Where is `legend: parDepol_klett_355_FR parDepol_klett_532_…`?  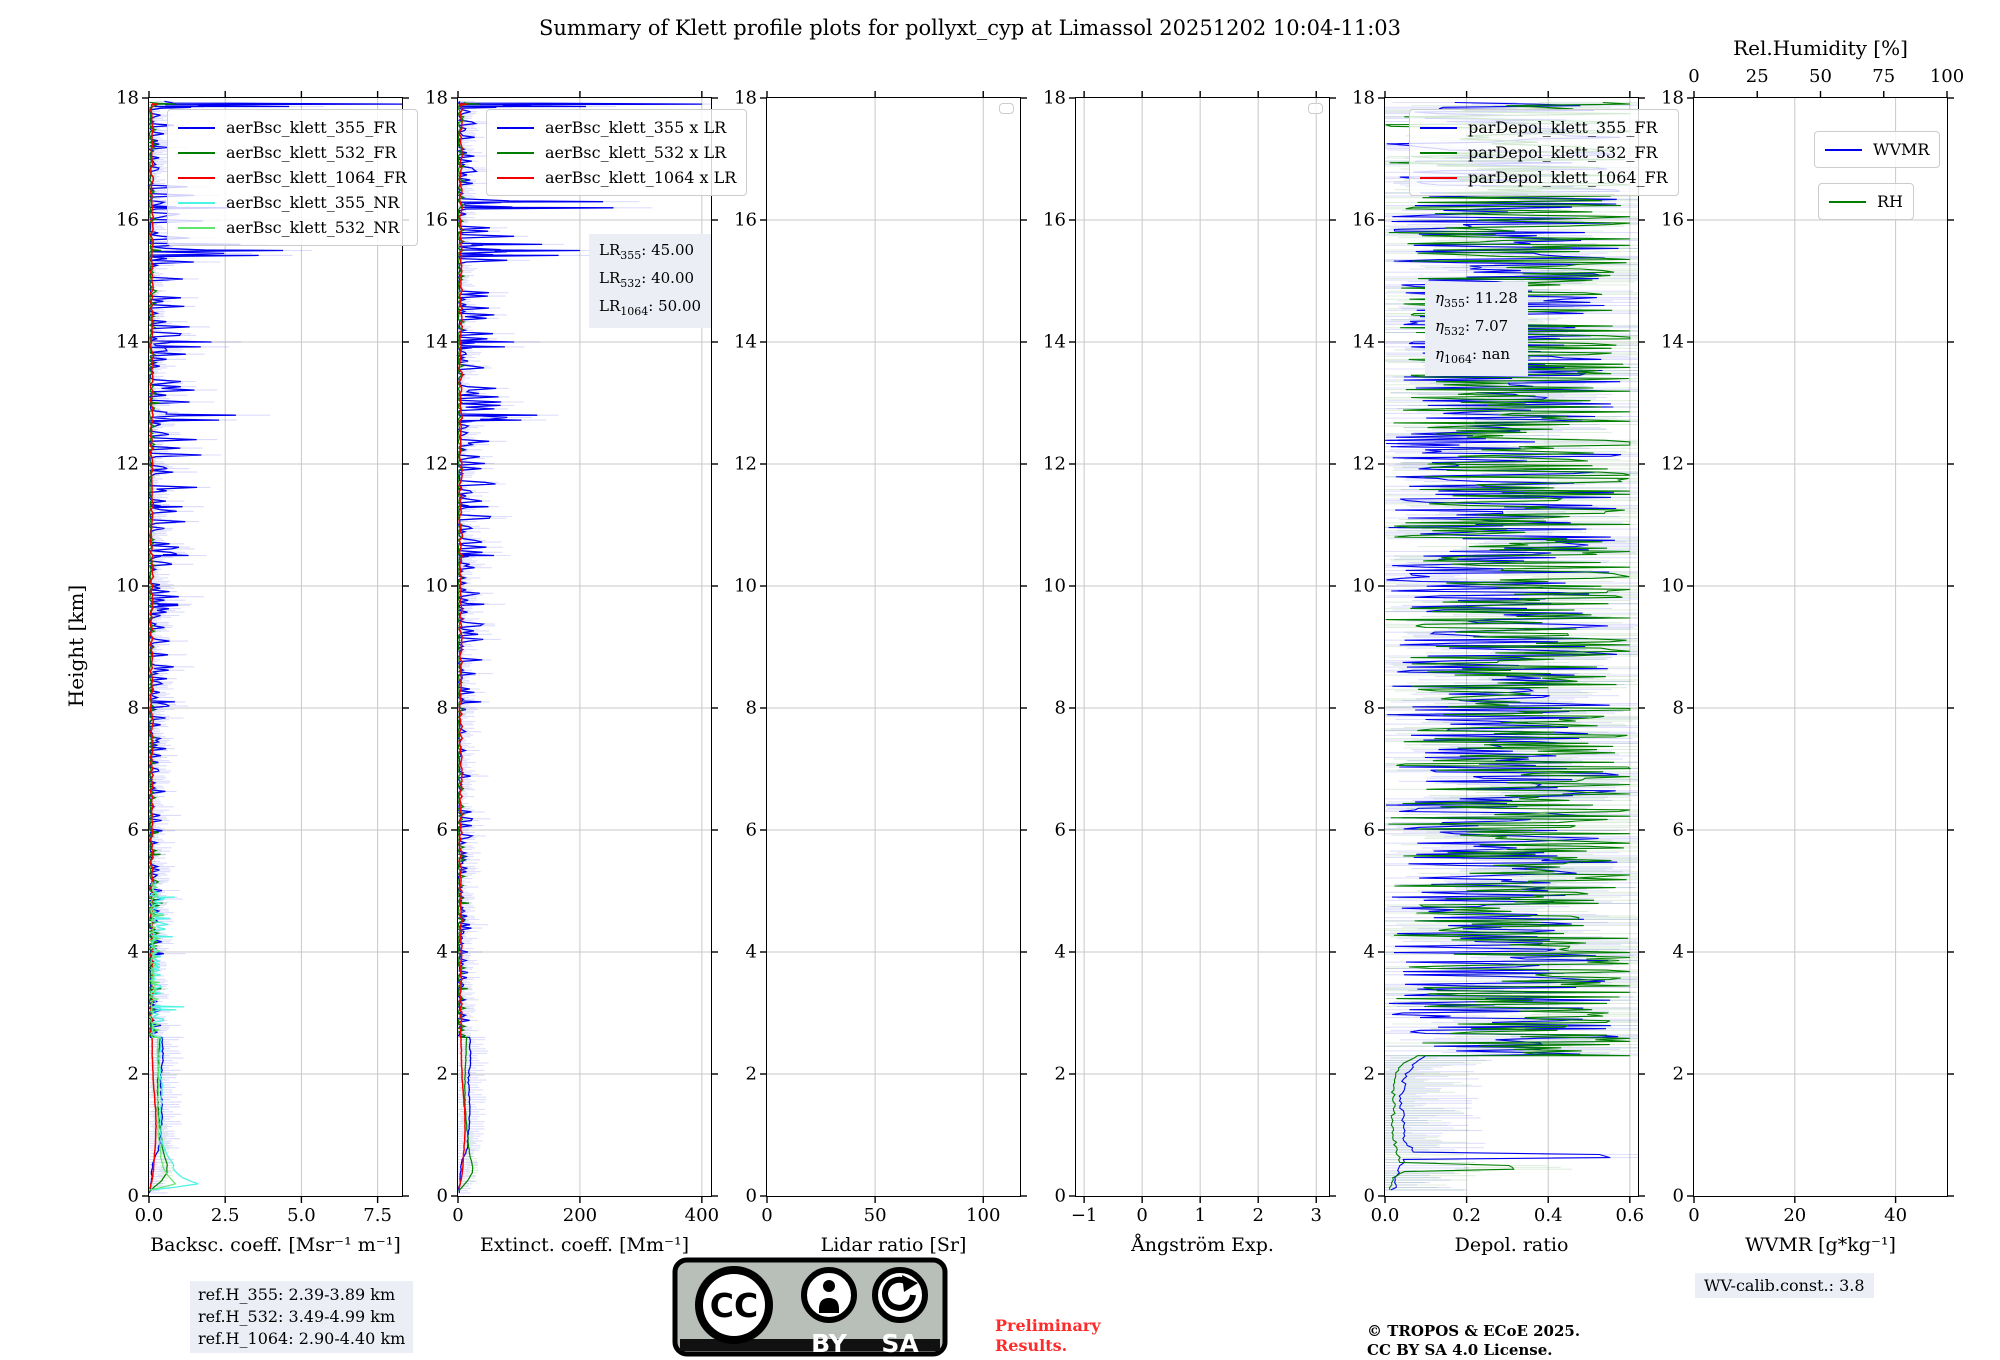
legend: parDepol_klett_355_FR parDepol_klett_532_… is located at coordinates (1544, 152).